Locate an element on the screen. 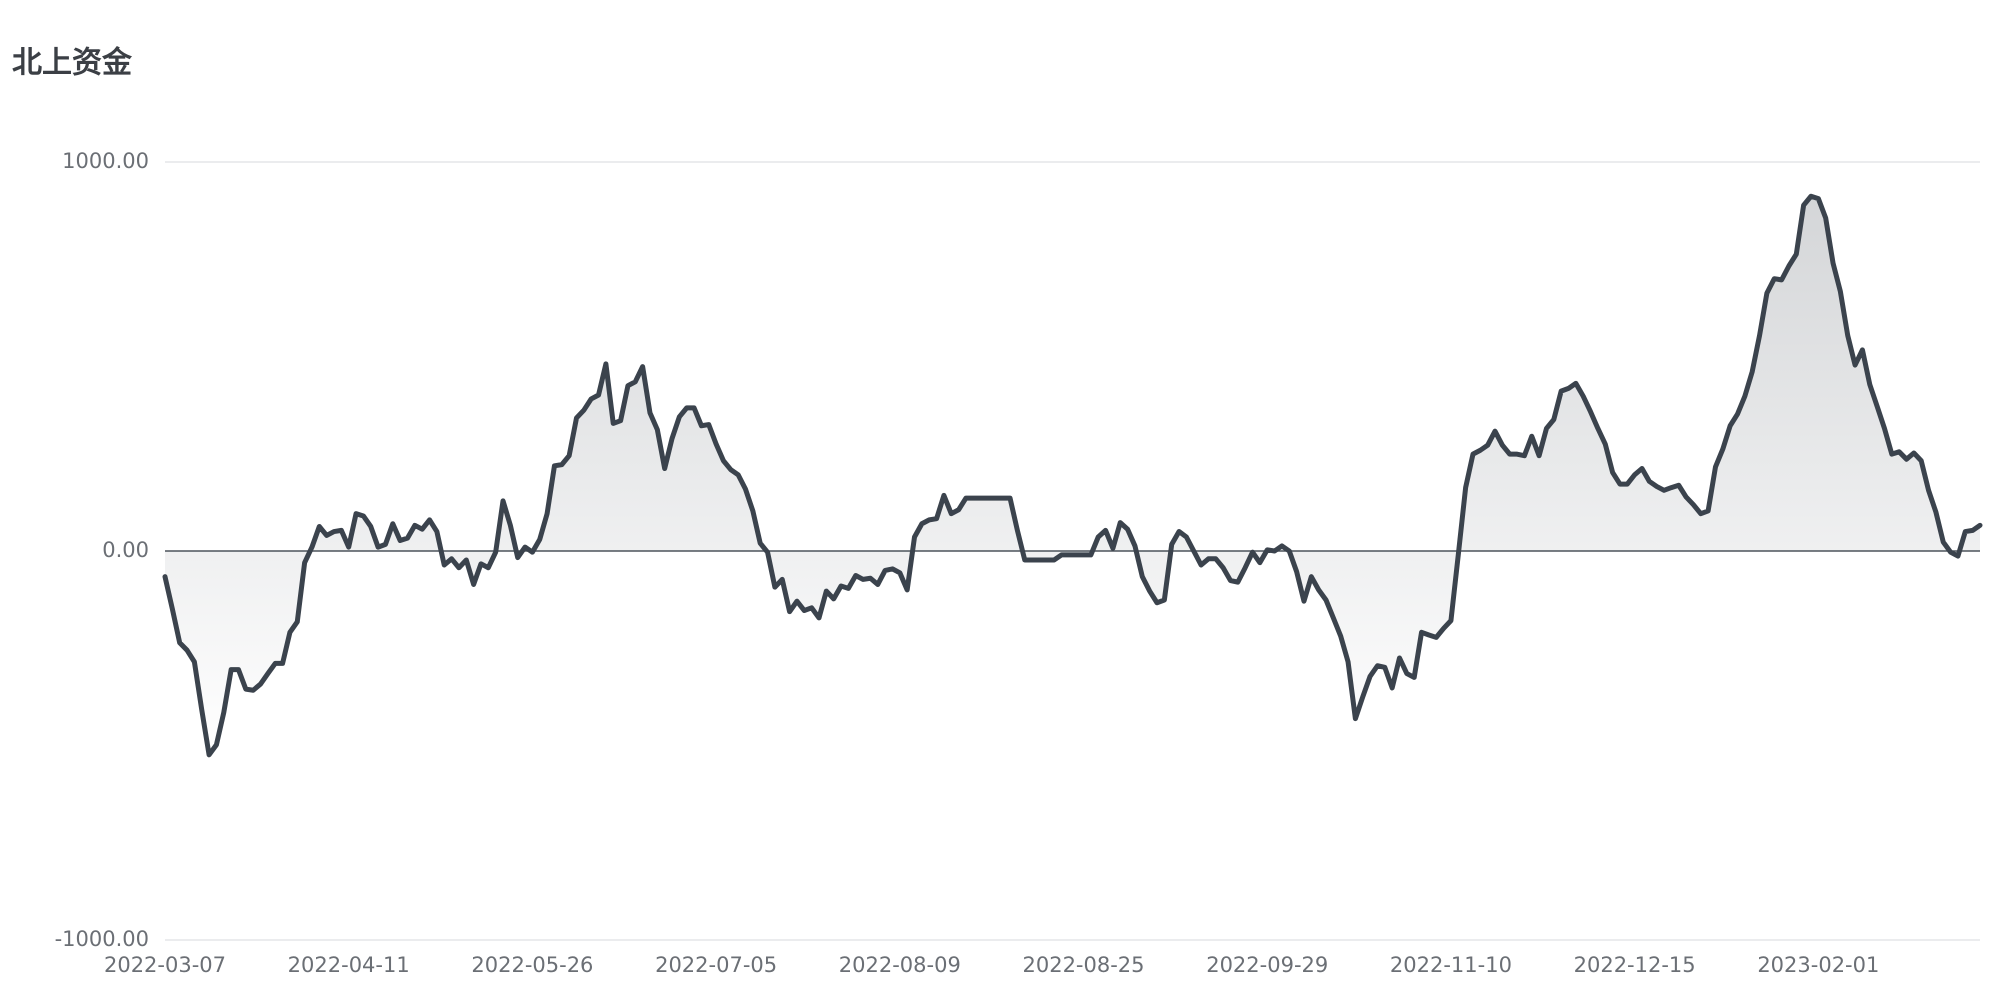 The image size is (2000, 1000). x-tick-label: 2023-02-01 is located at coordinates (1818, 965).